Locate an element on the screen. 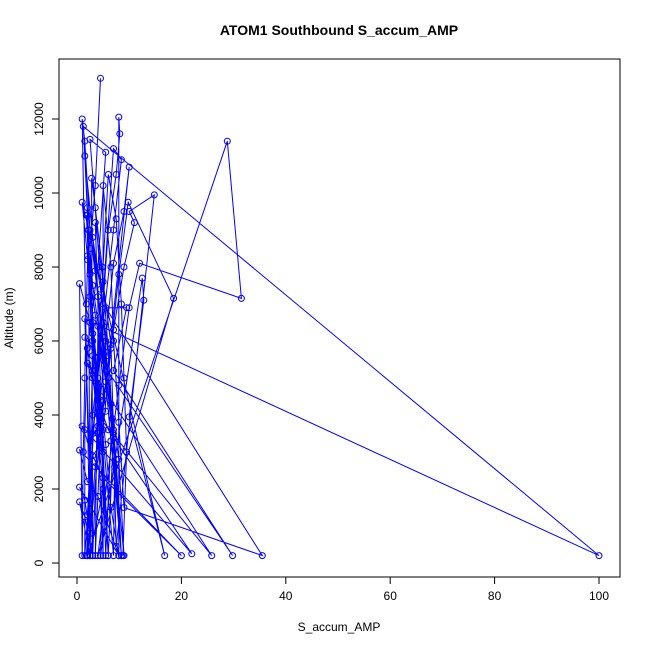 This screenshot has height=650, width=650. y-tick-label: 8000 is located at coordinates (39, 266).